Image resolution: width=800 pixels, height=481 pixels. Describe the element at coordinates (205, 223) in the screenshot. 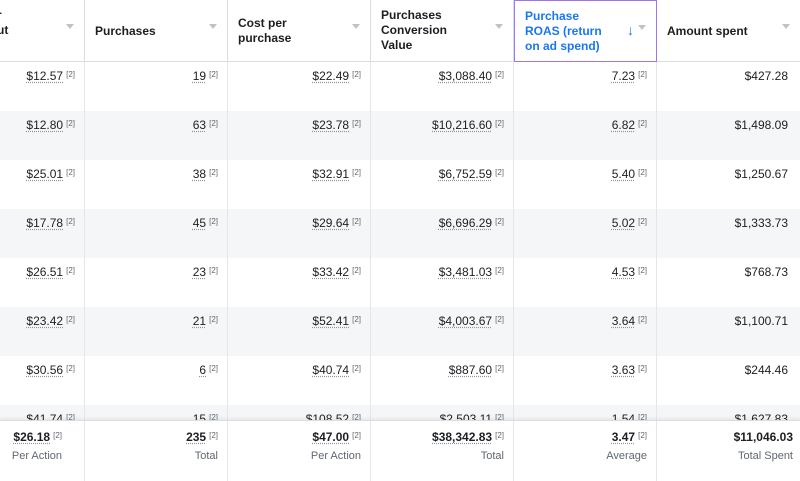

I see `cell-value: 45 [2]` at that location.